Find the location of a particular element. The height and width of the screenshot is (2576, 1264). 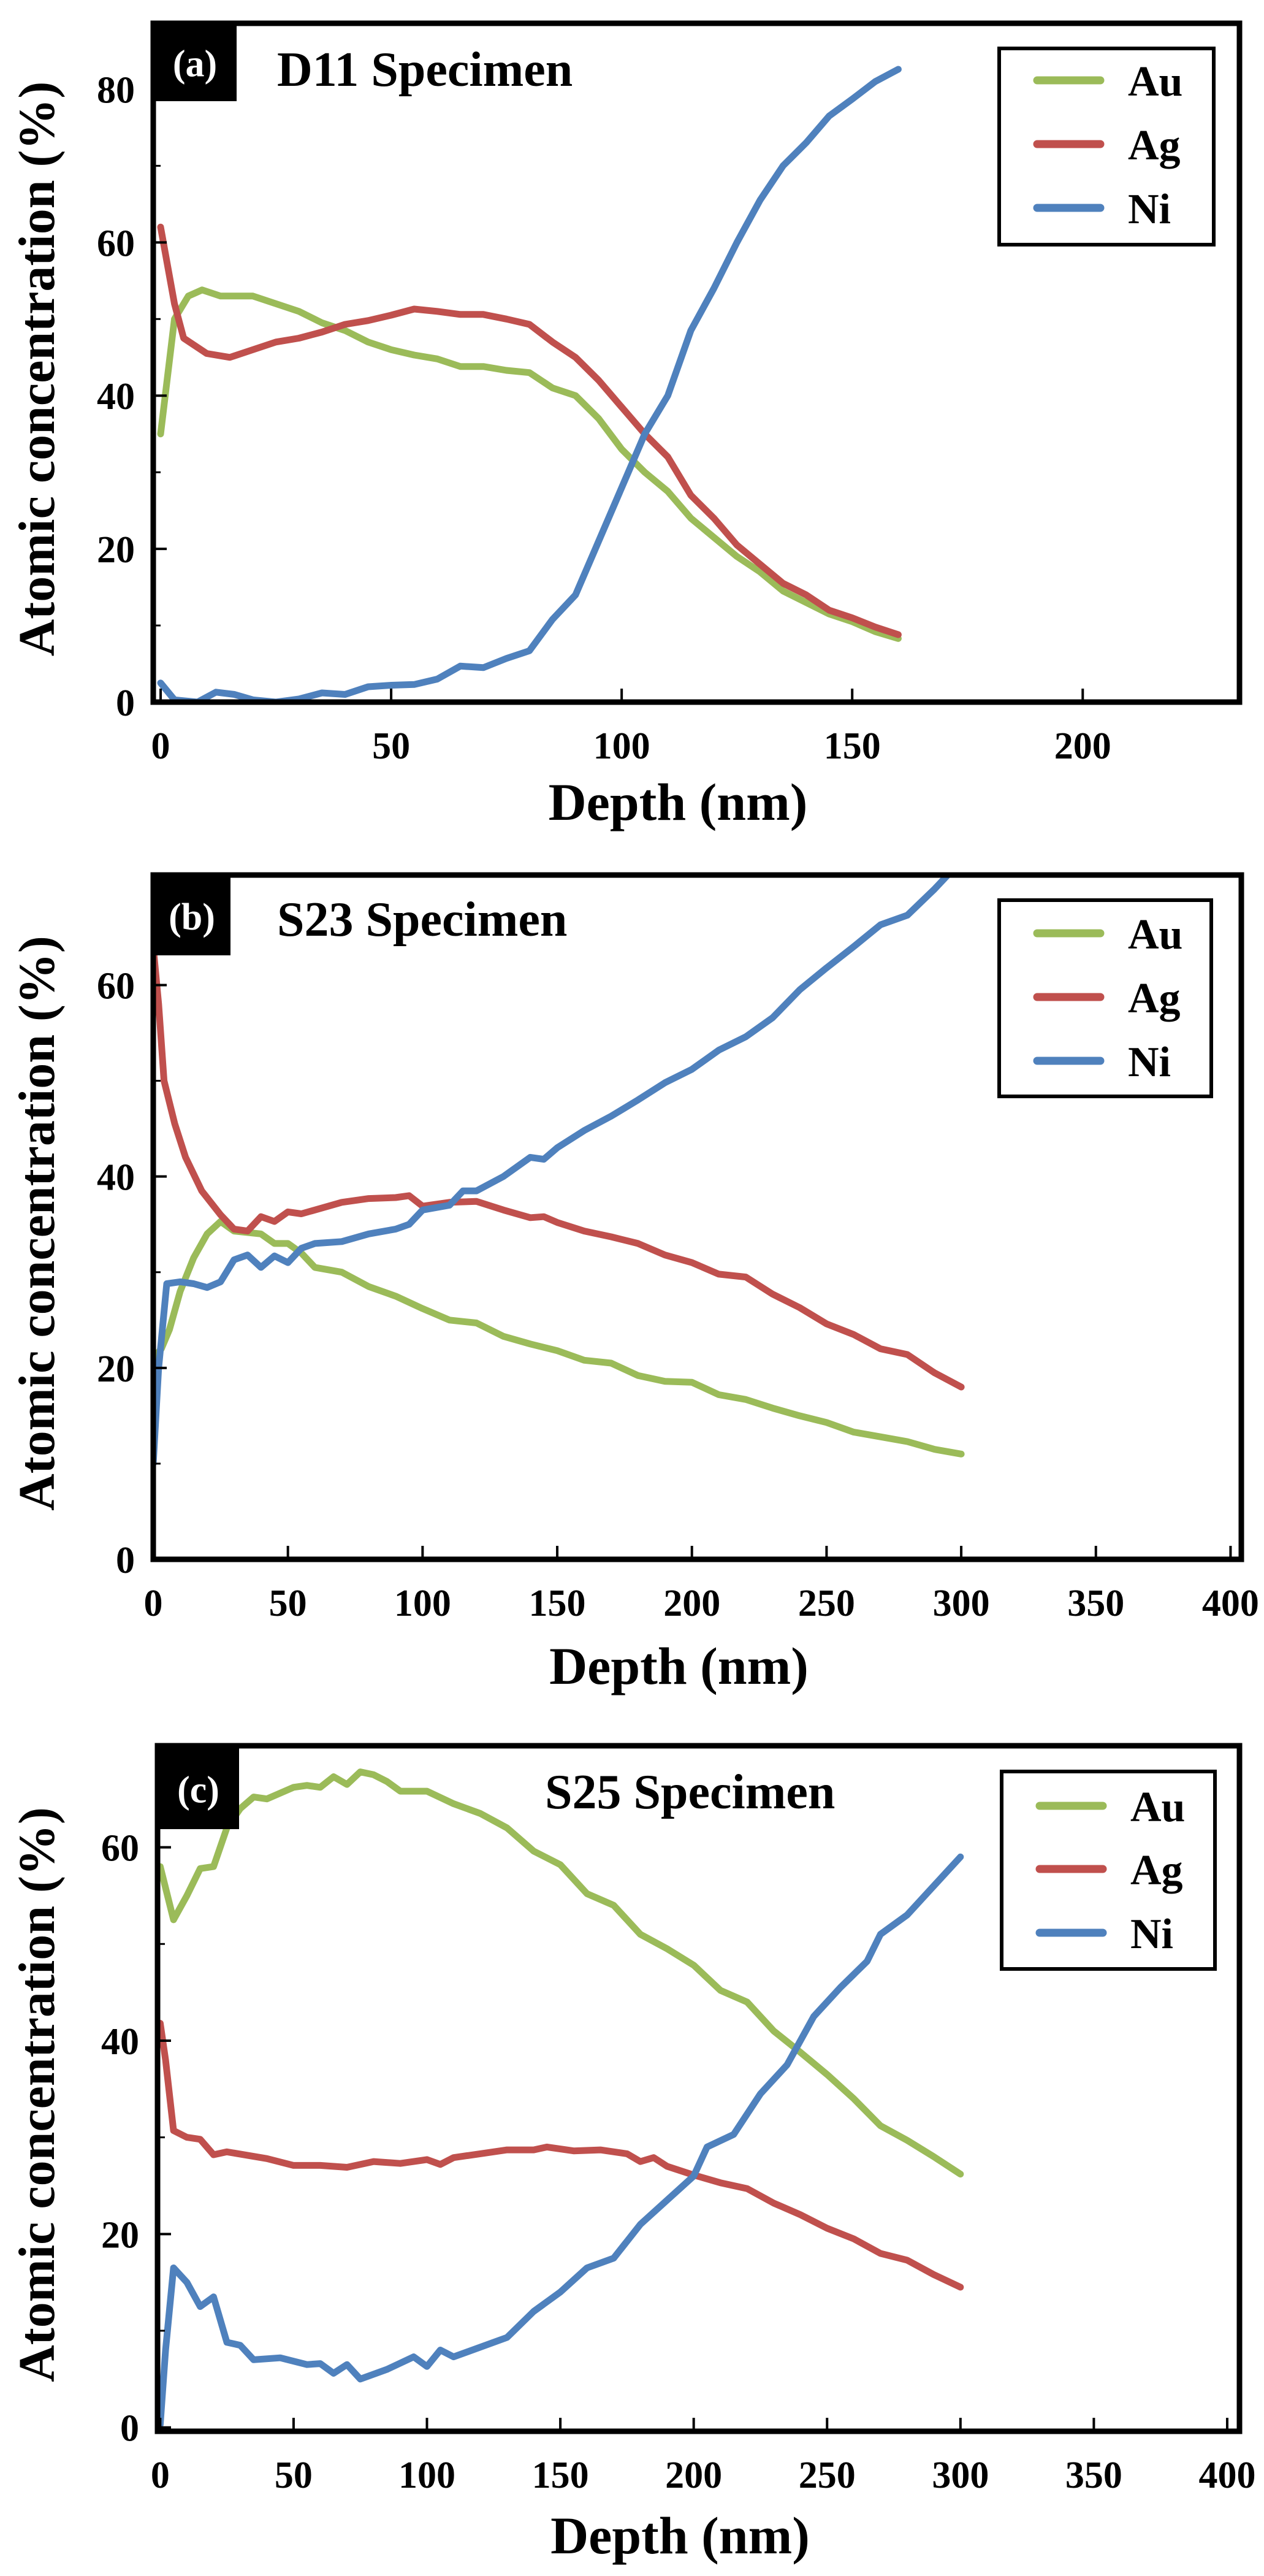

panel-label: (c) is located at coordinates (198, 1790).